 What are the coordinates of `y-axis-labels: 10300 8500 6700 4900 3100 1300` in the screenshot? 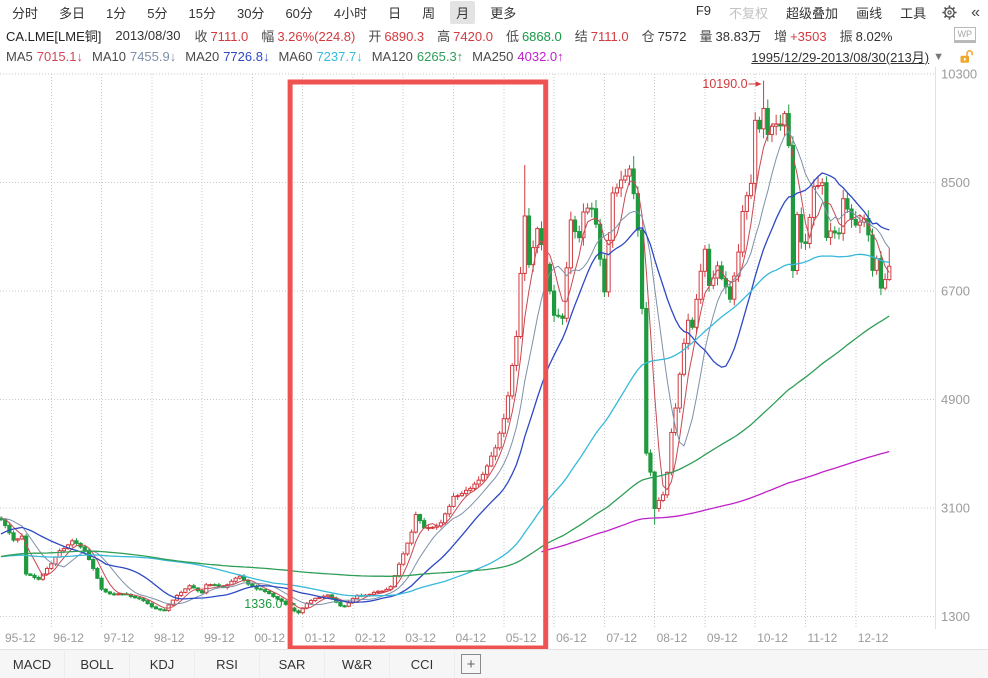 It's located at (959, 345).